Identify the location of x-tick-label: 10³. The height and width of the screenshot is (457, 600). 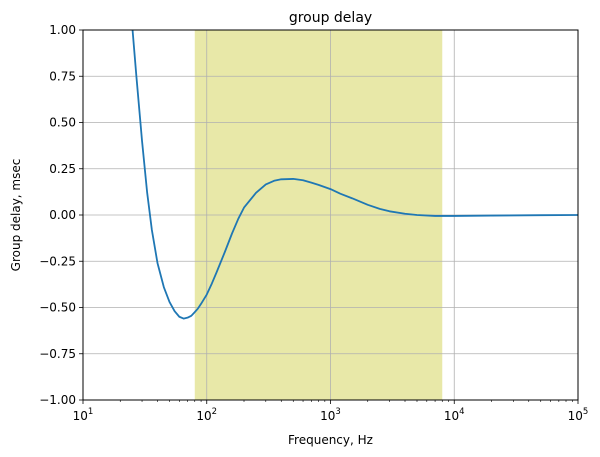
(330, 415).